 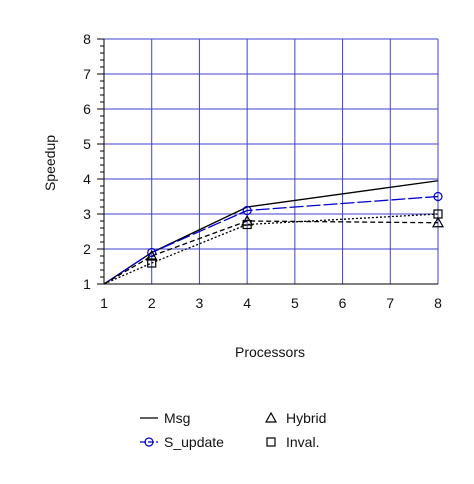 What do you see at coordinates (271, 252) in the screenshot?
I see `series-line-hybrid` at bounding box center [271, 252].